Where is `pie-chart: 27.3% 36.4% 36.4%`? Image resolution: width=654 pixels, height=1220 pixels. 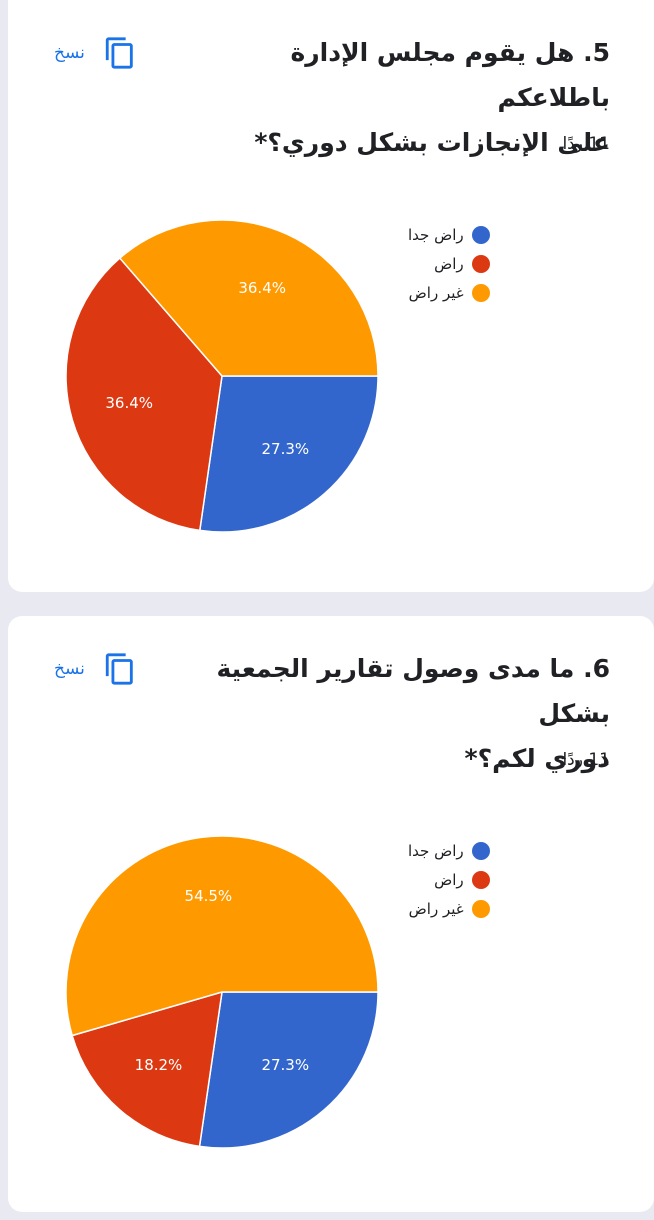
pie-chart: 27.3% 36.4% 36.4% is located at coordinates (222, 376).